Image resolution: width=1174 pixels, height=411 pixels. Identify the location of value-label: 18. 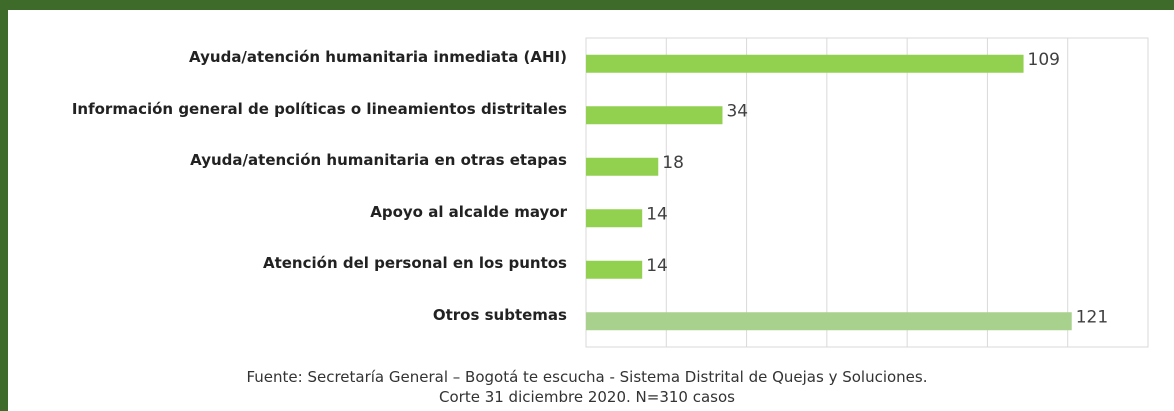
(673, 163).